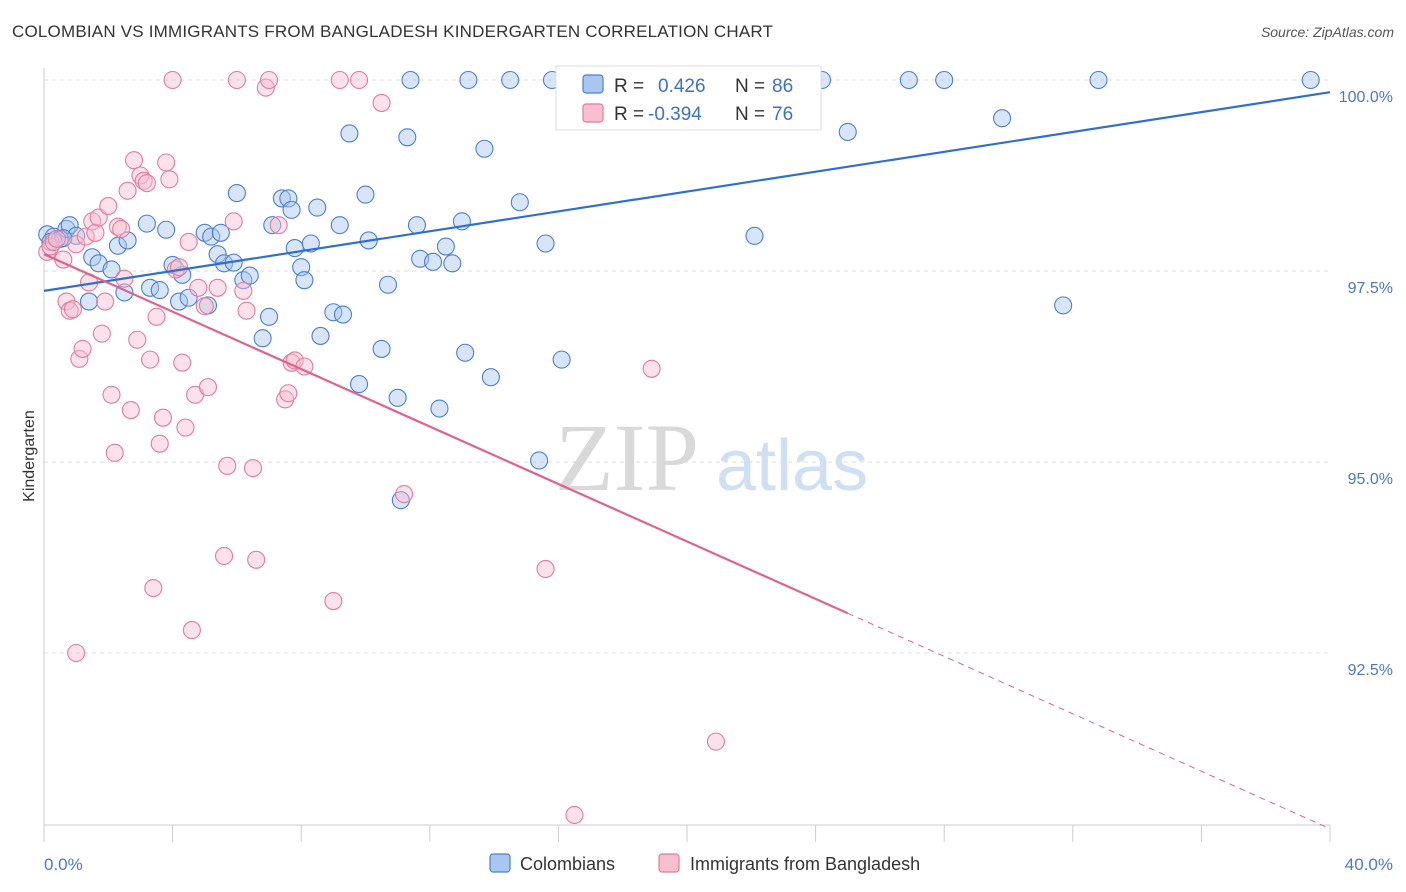  What do you see at coordinates (1366, 384) in the screenshot?
I see `y-tick-labels: 92.5% 95.0% 97.5% 100.0%` at bounding box center [1366, 384].